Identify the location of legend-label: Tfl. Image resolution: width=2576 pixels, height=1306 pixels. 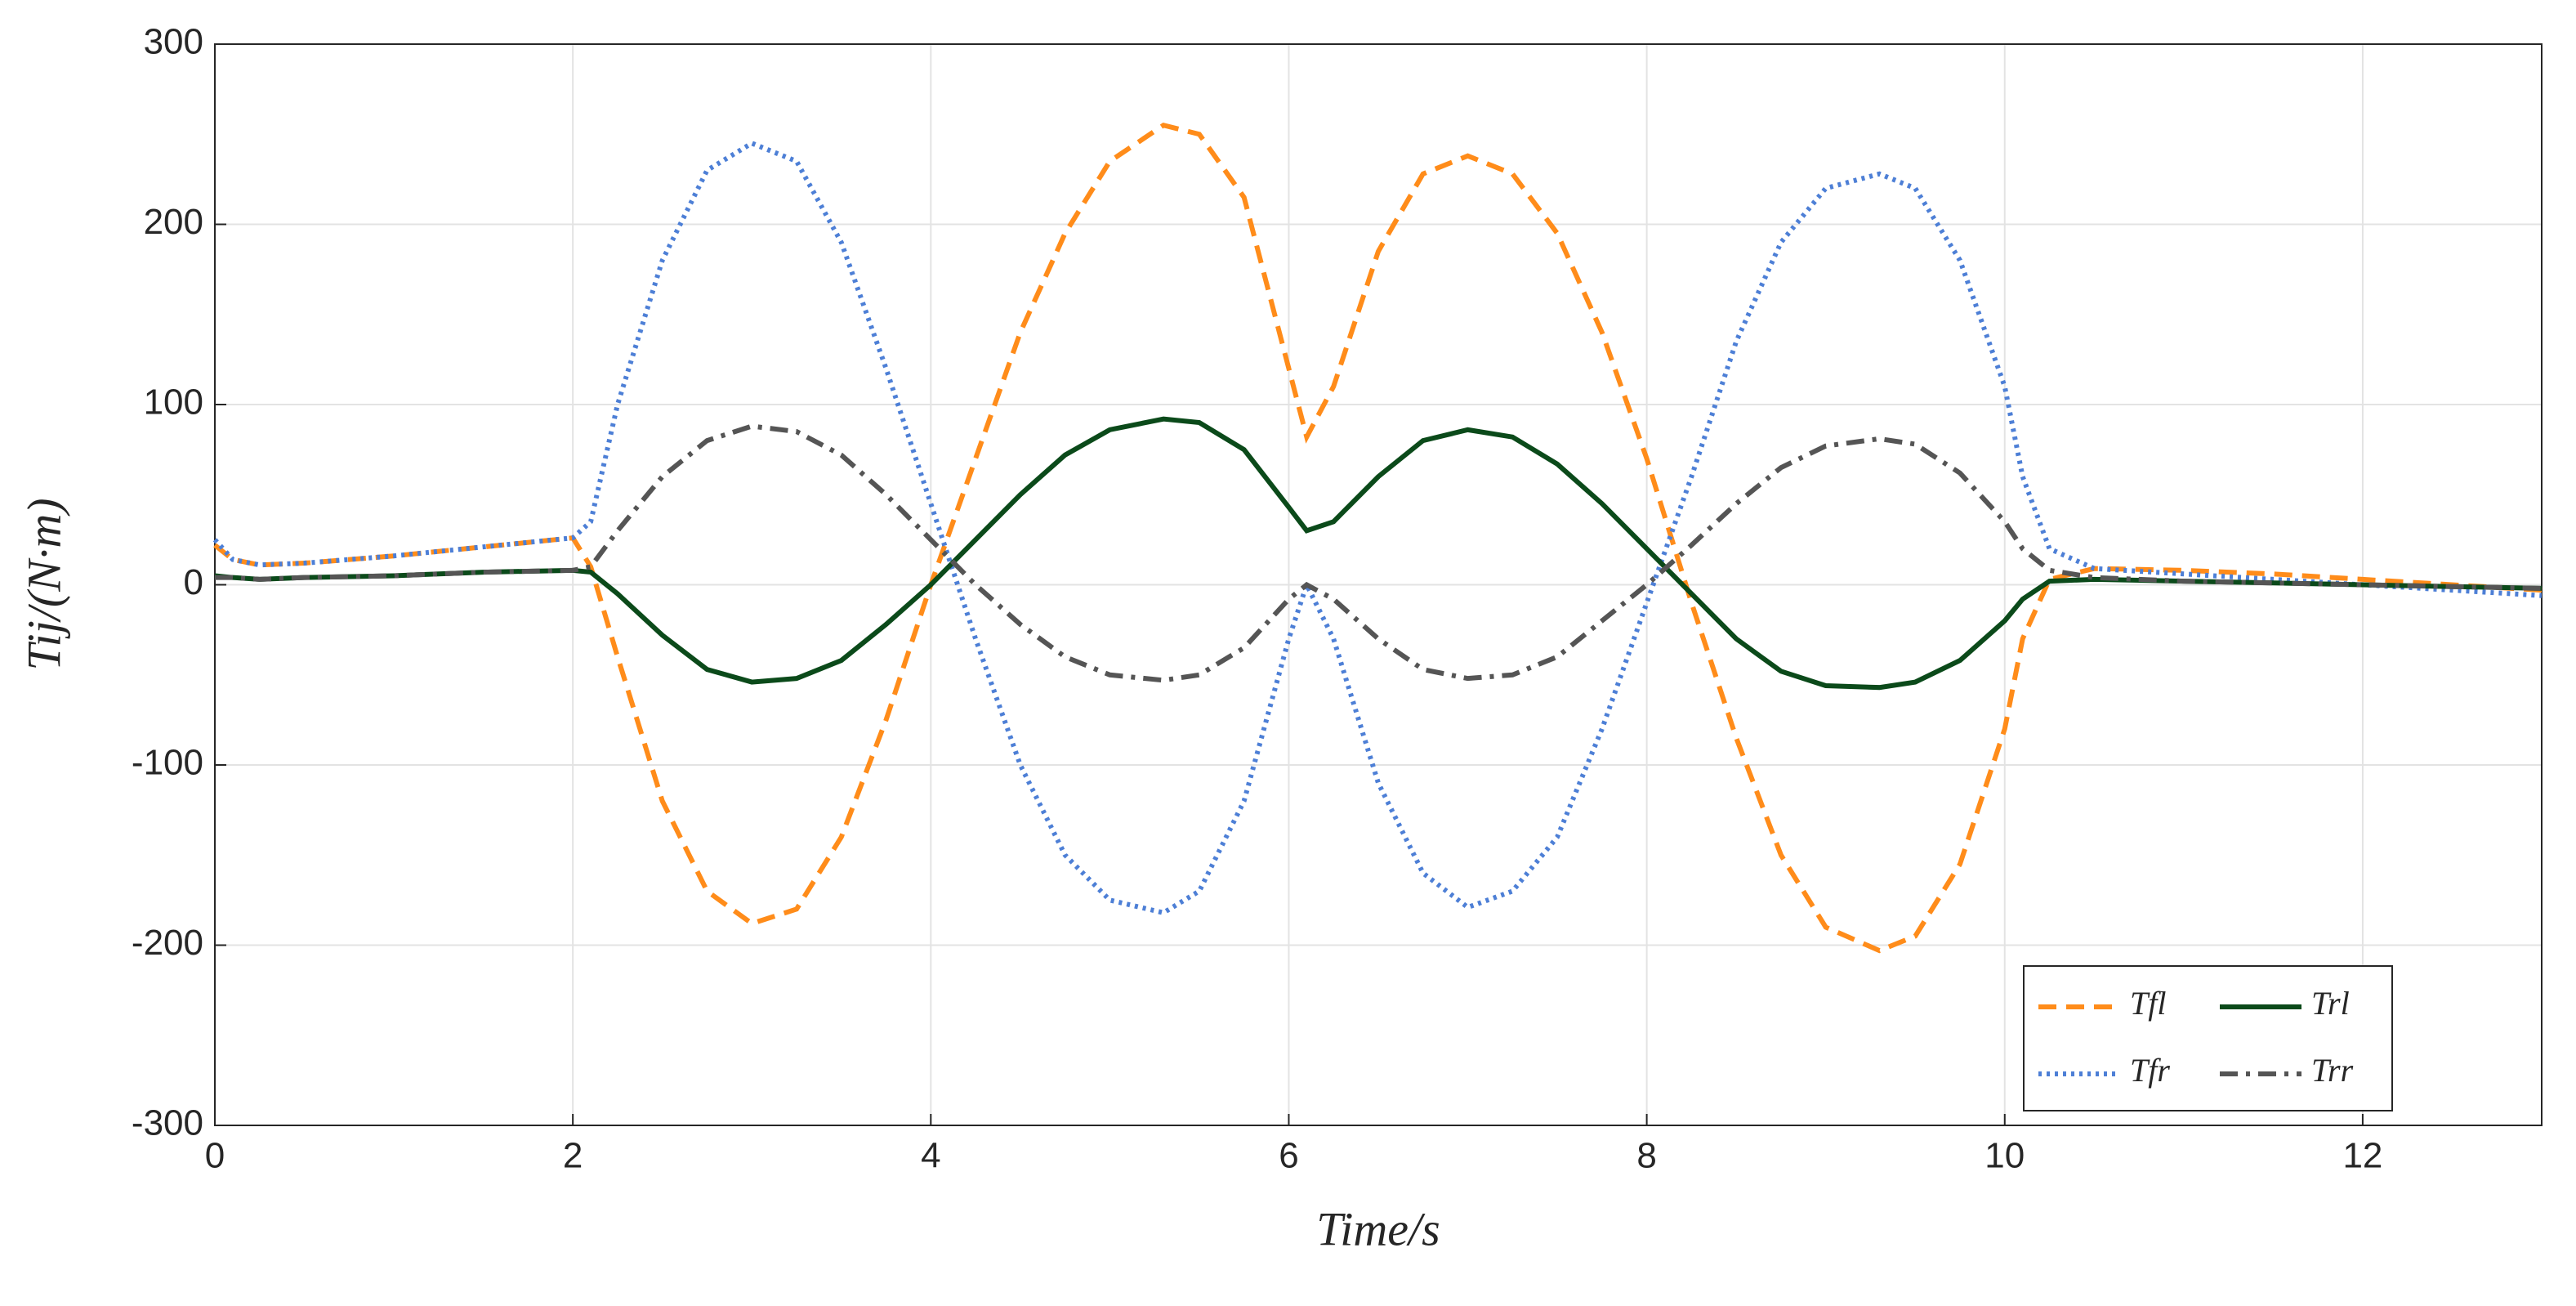
(2148, 1003).